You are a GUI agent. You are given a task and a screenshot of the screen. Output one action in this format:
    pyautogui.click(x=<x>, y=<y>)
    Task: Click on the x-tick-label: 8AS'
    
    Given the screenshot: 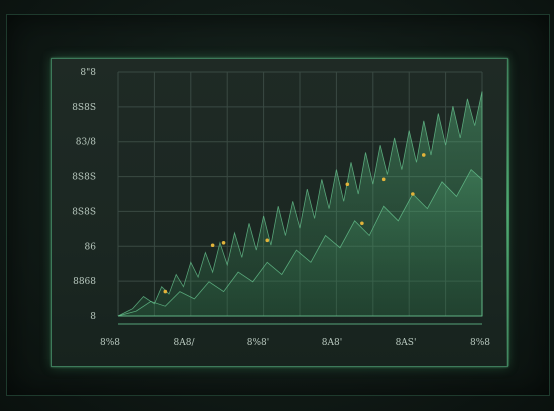 What is the action you would take?
    pyautogui.click(x=406, y=343)
    